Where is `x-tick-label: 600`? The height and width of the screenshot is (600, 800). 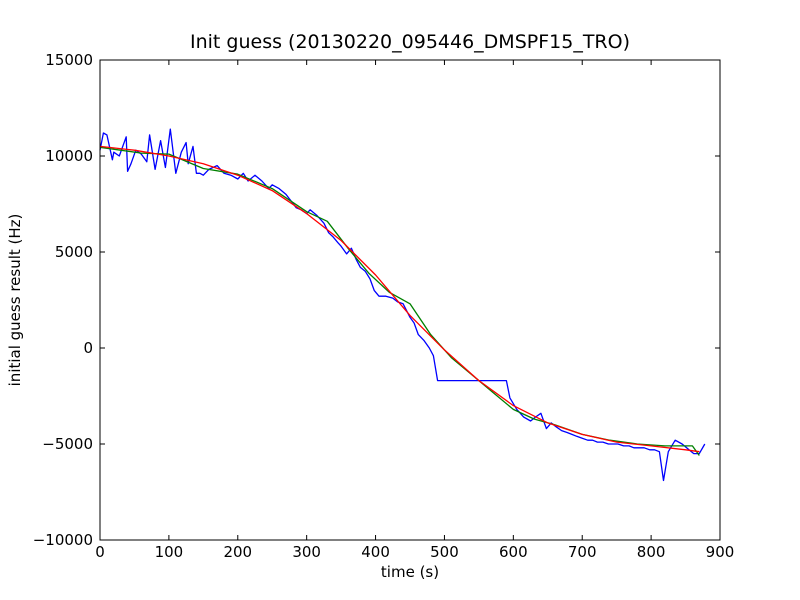
x-tick-label: 600 is located at coordinates (513, 552).